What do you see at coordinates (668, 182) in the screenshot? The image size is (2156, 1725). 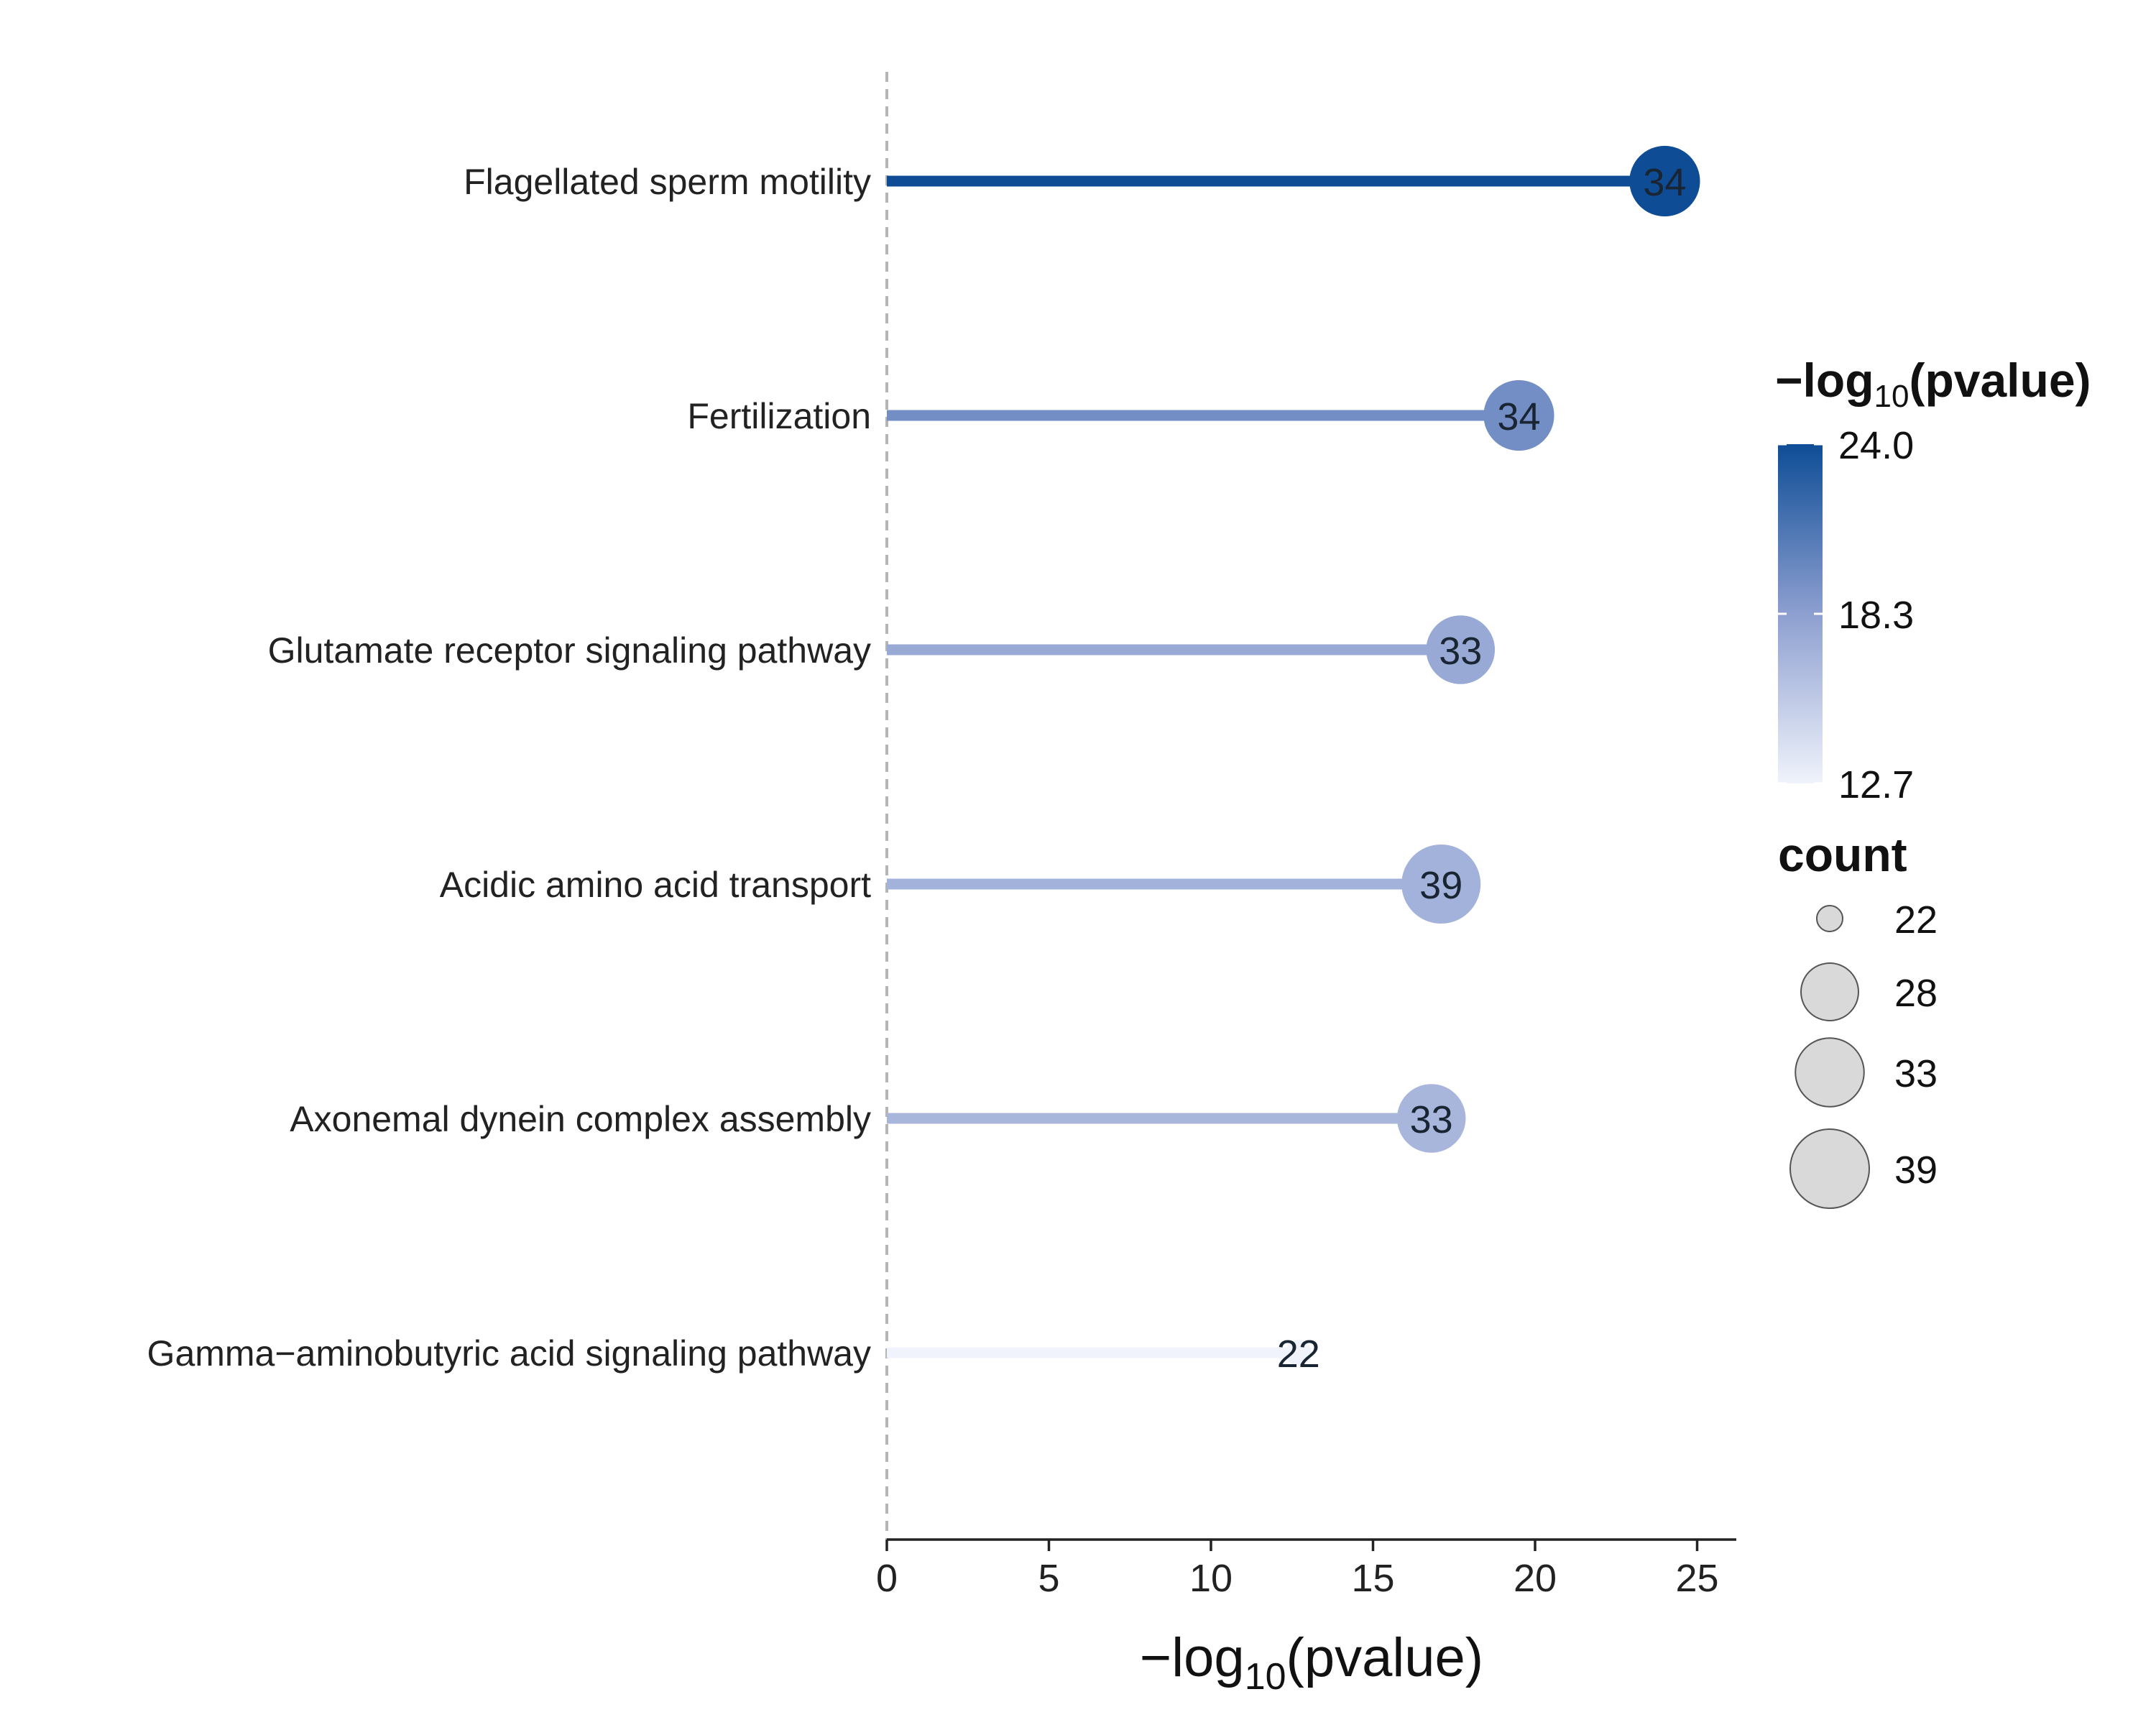 I see `category-label: Flagellated sperm motility` at bounding box center [668, 182].